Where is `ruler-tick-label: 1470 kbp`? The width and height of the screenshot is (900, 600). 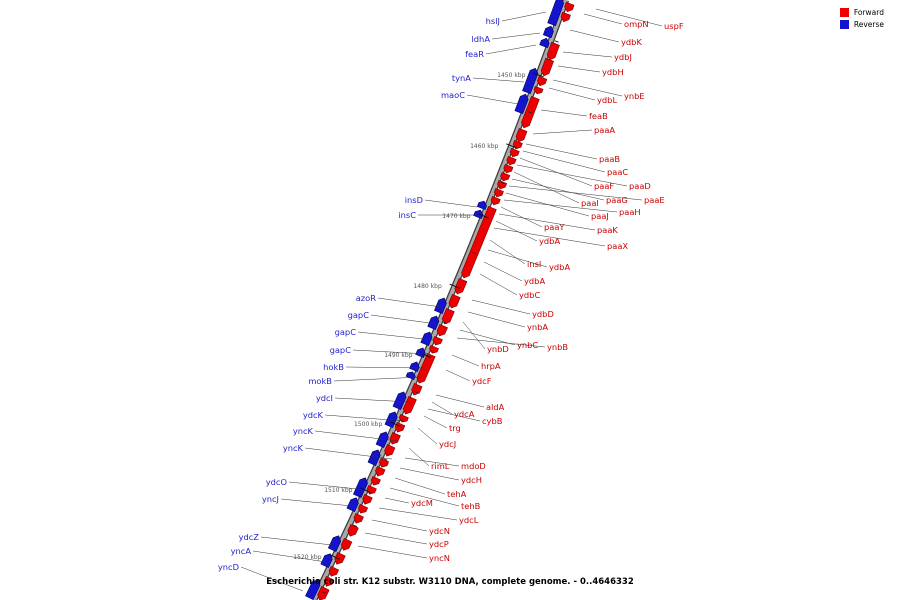
ruler-tick-label: 1470 kbp is located at coordinates (456, 216).